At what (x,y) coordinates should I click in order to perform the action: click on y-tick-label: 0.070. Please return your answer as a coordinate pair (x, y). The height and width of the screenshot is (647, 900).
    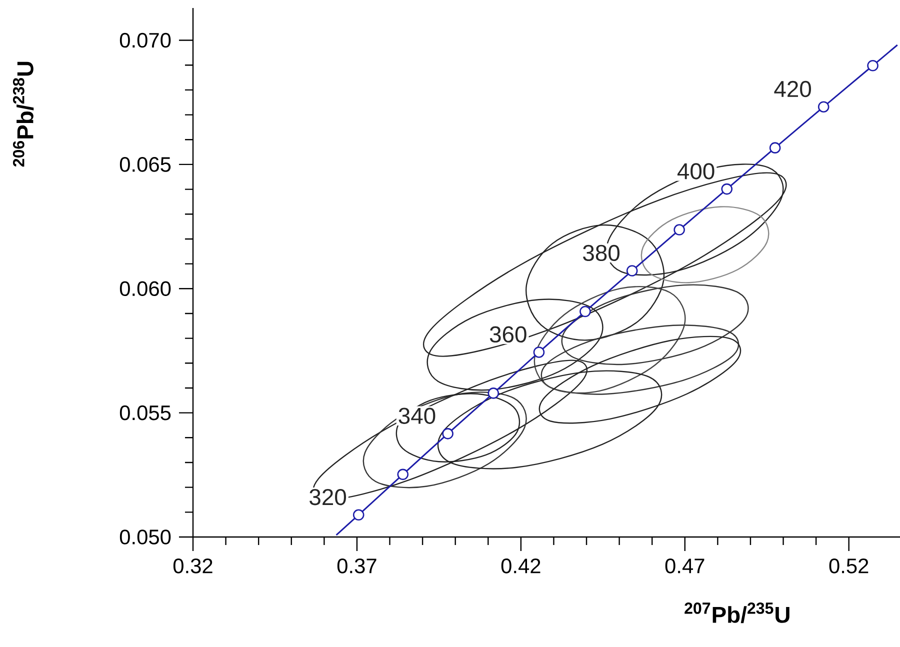
    Looking at the image, I should click on (145, 40).